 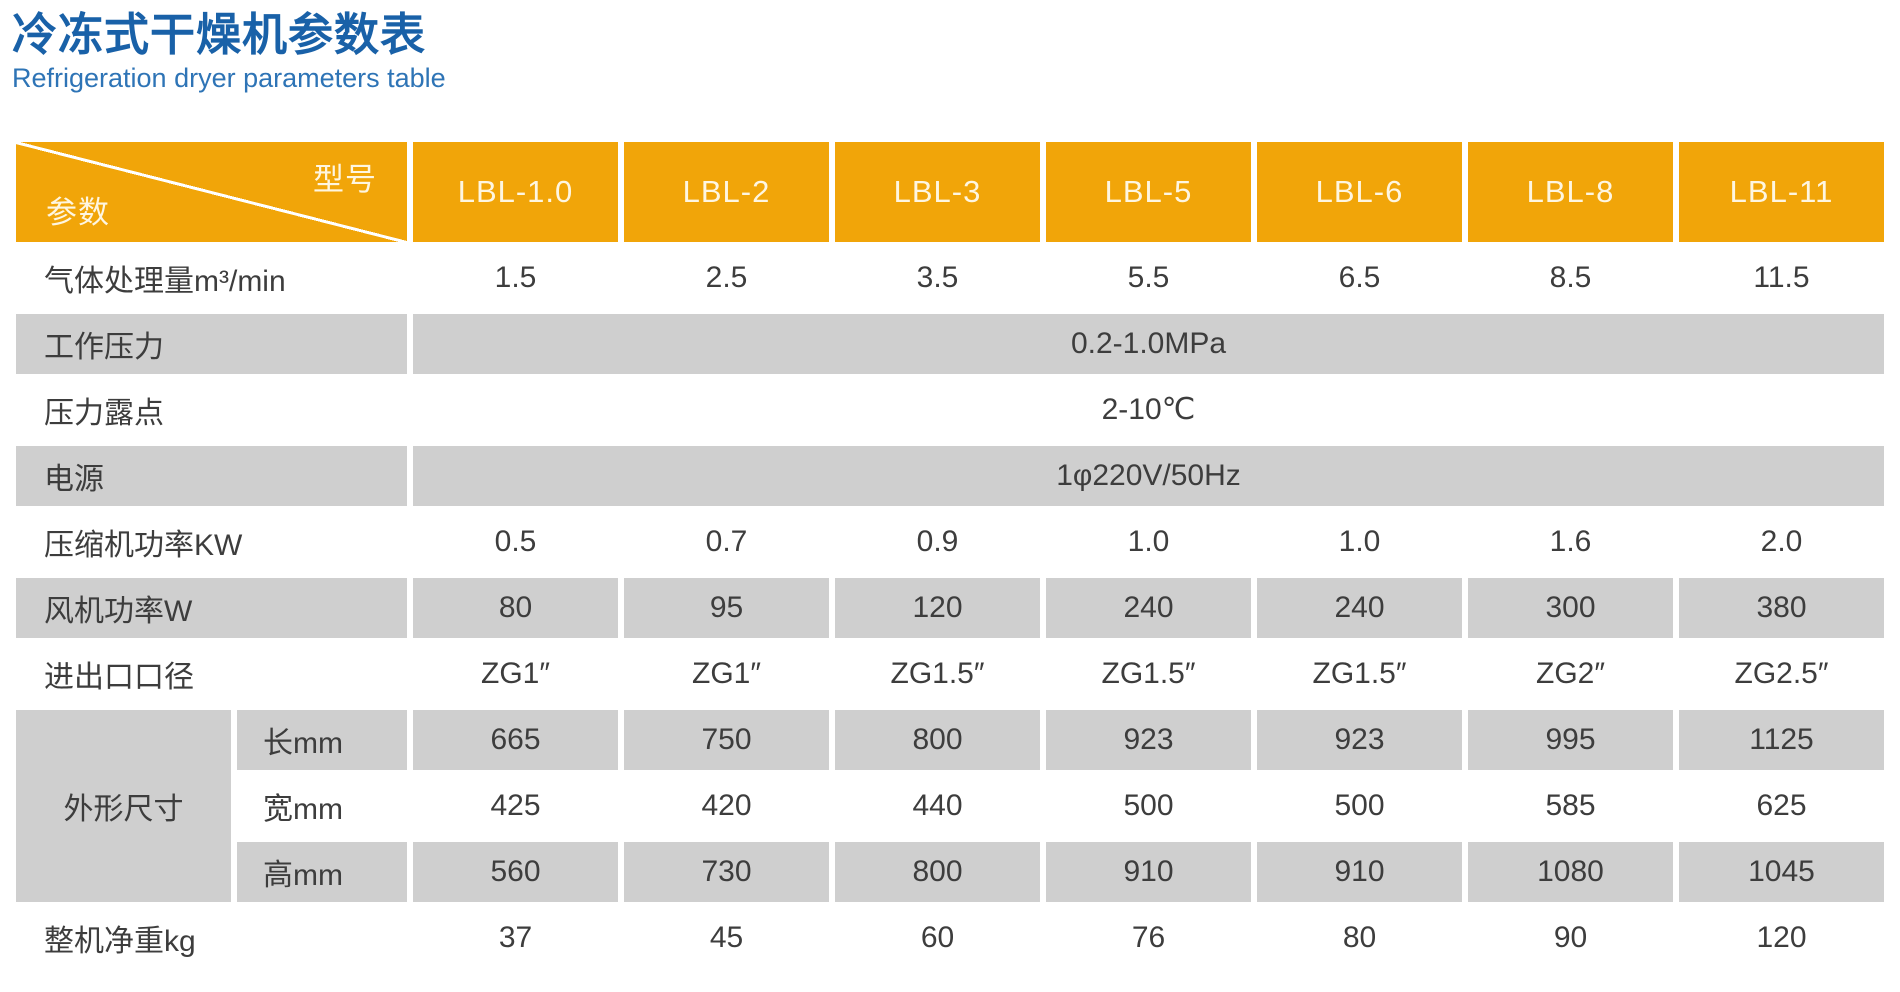 What do you see at coordinates (937, 937) in the screenshot?
I see `value-cell: 60` at bounding box center [937, 937].